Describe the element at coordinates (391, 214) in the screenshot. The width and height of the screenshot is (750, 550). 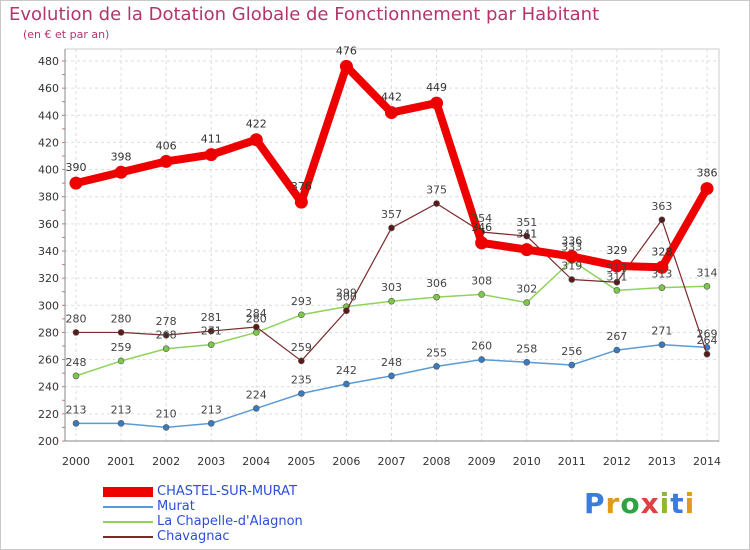
I see `data-label-chavagnac: 357` at that location.